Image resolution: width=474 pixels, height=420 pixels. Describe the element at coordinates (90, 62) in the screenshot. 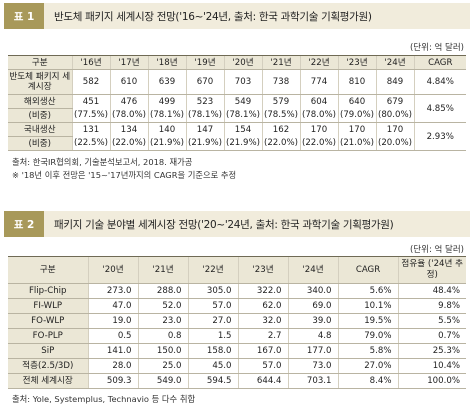

I see `column-header: '16년` at that location.